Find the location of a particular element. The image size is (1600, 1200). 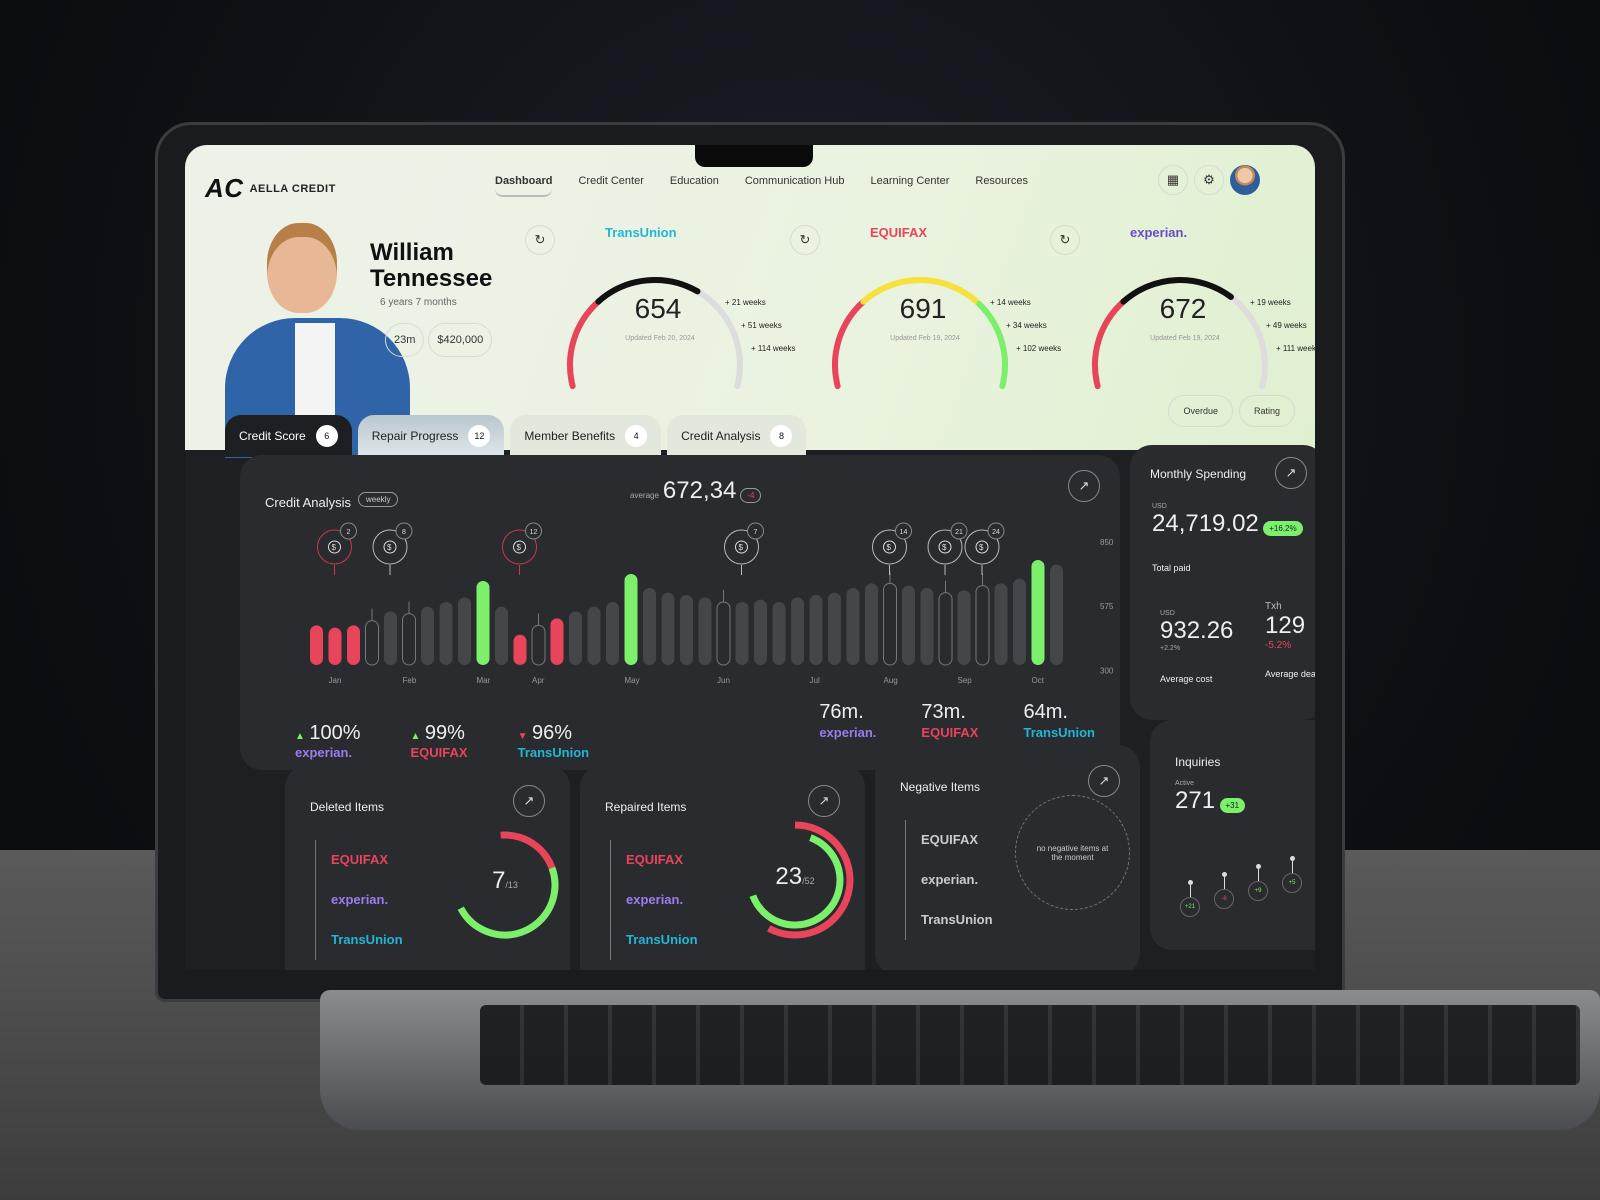

negative-empty-state: no negative items at the moment is located at coordinates (1072, 852).